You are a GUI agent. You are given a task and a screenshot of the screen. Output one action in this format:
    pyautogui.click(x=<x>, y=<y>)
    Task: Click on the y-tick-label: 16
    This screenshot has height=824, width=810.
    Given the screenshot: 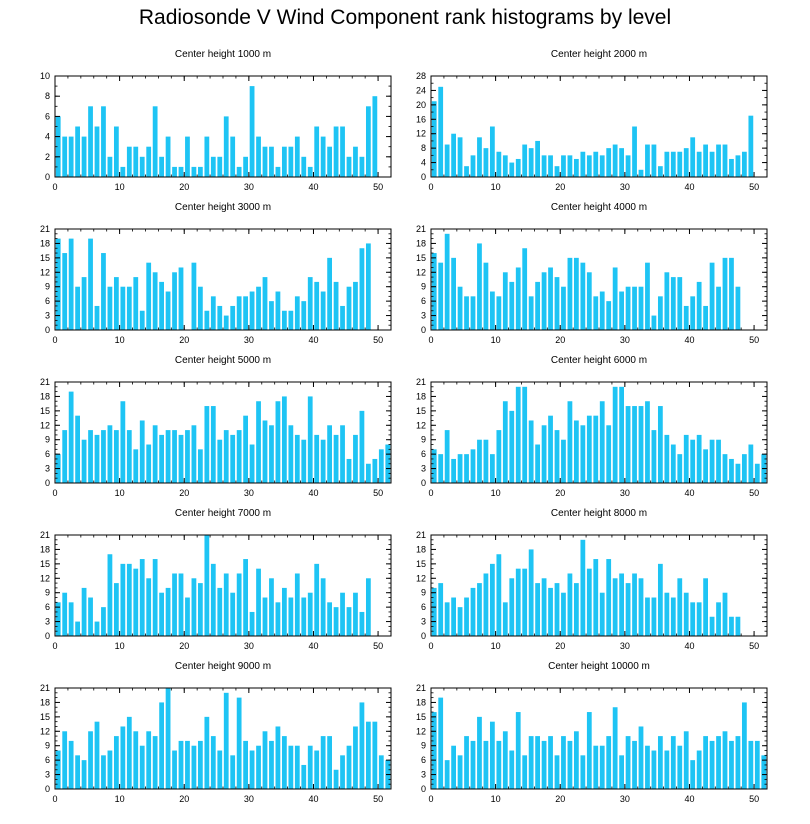 What is the action you would take?
    pyautogui.click(x=421, y=119)
    